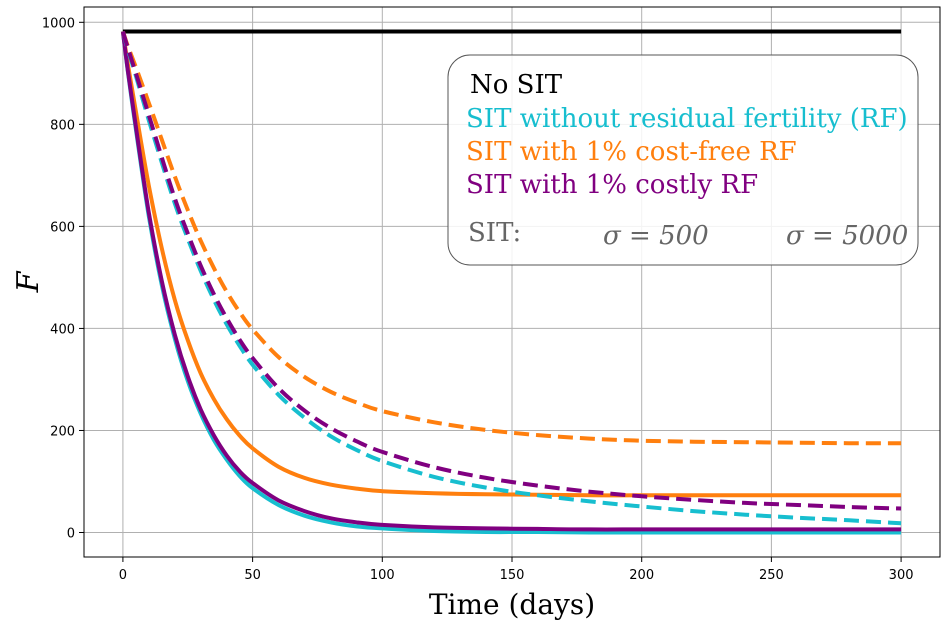 This screenshot has width=942, height=626. Describe the element at coordinates (62, 329) in the screenshot. I see `y-tick-label: 400` at that location.